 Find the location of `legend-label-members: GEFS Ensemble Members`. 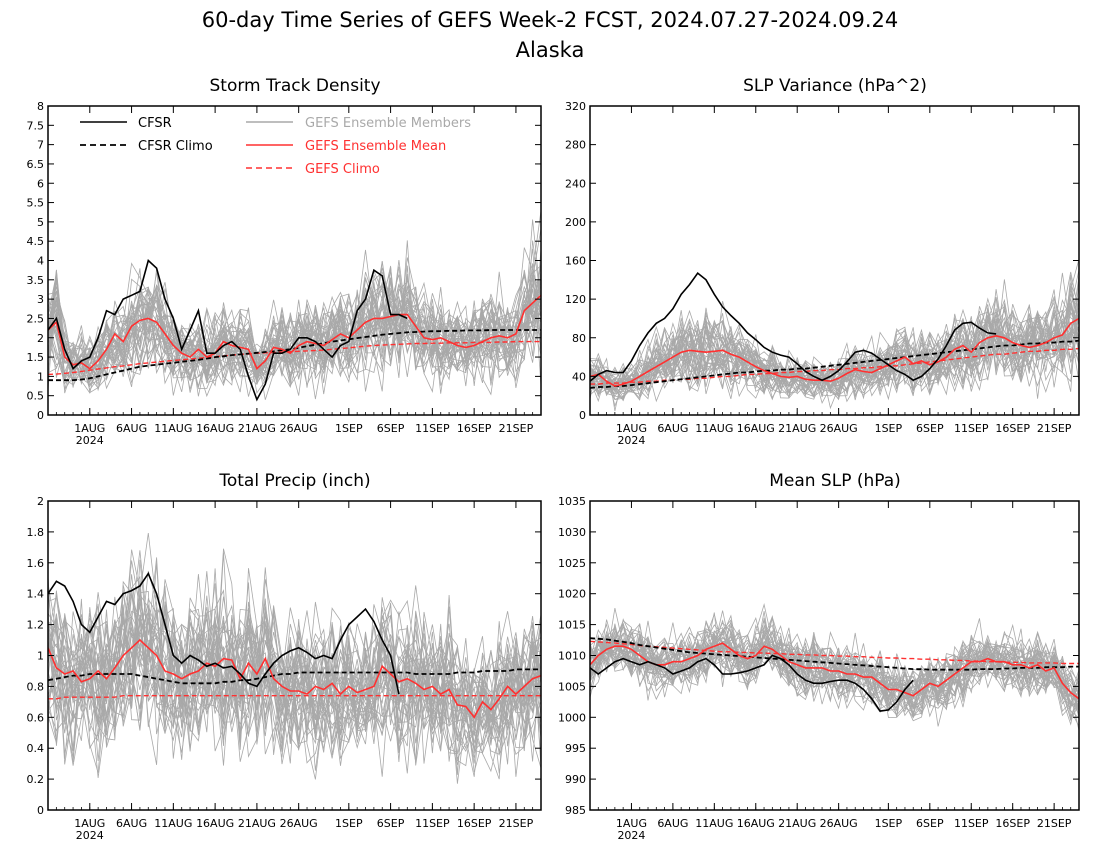

legend-label-members: GEFS Ensemble Members is located at coordinates (388, 123).